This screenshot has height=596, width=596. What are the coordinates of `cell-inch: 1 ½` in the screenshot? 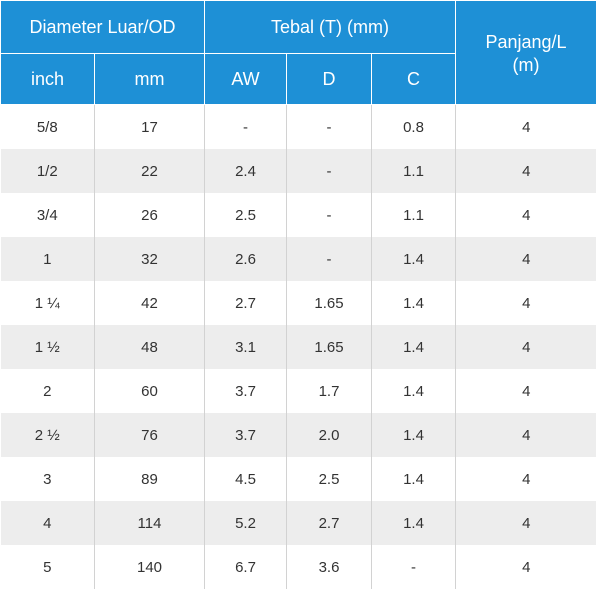 It's located at (47, 347).